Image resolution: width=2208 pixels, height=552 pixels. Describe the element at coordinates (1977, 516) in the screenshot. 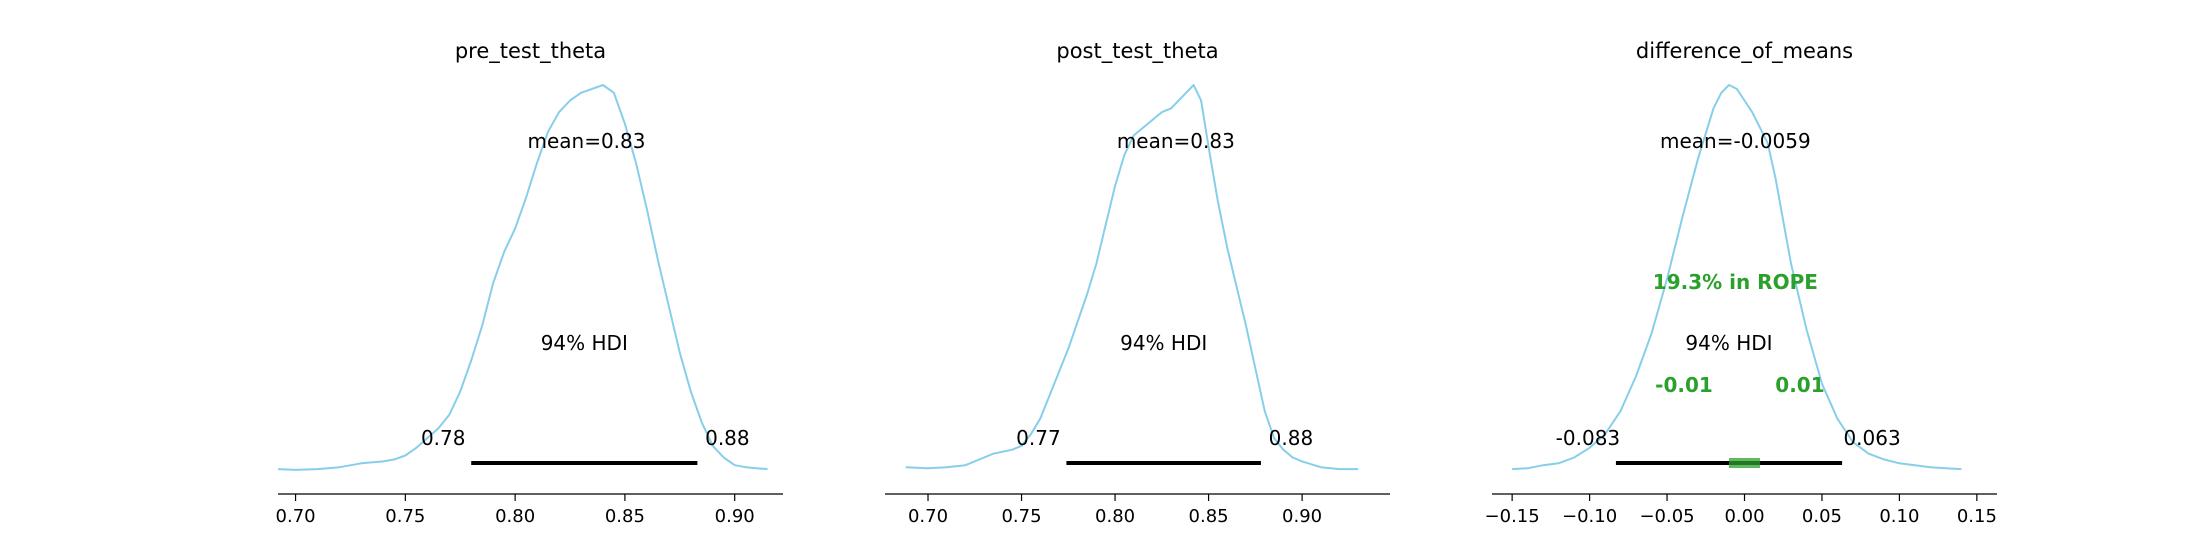

I see `x-tick-label: 0.15` at that location.